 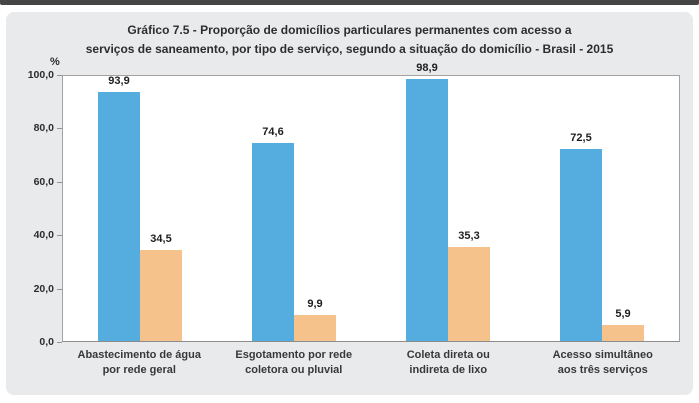 What do you see at coordinates (119, 208) in the screenshot?
I see `bar-blue: 93,9` at bounding box center [119, 208].